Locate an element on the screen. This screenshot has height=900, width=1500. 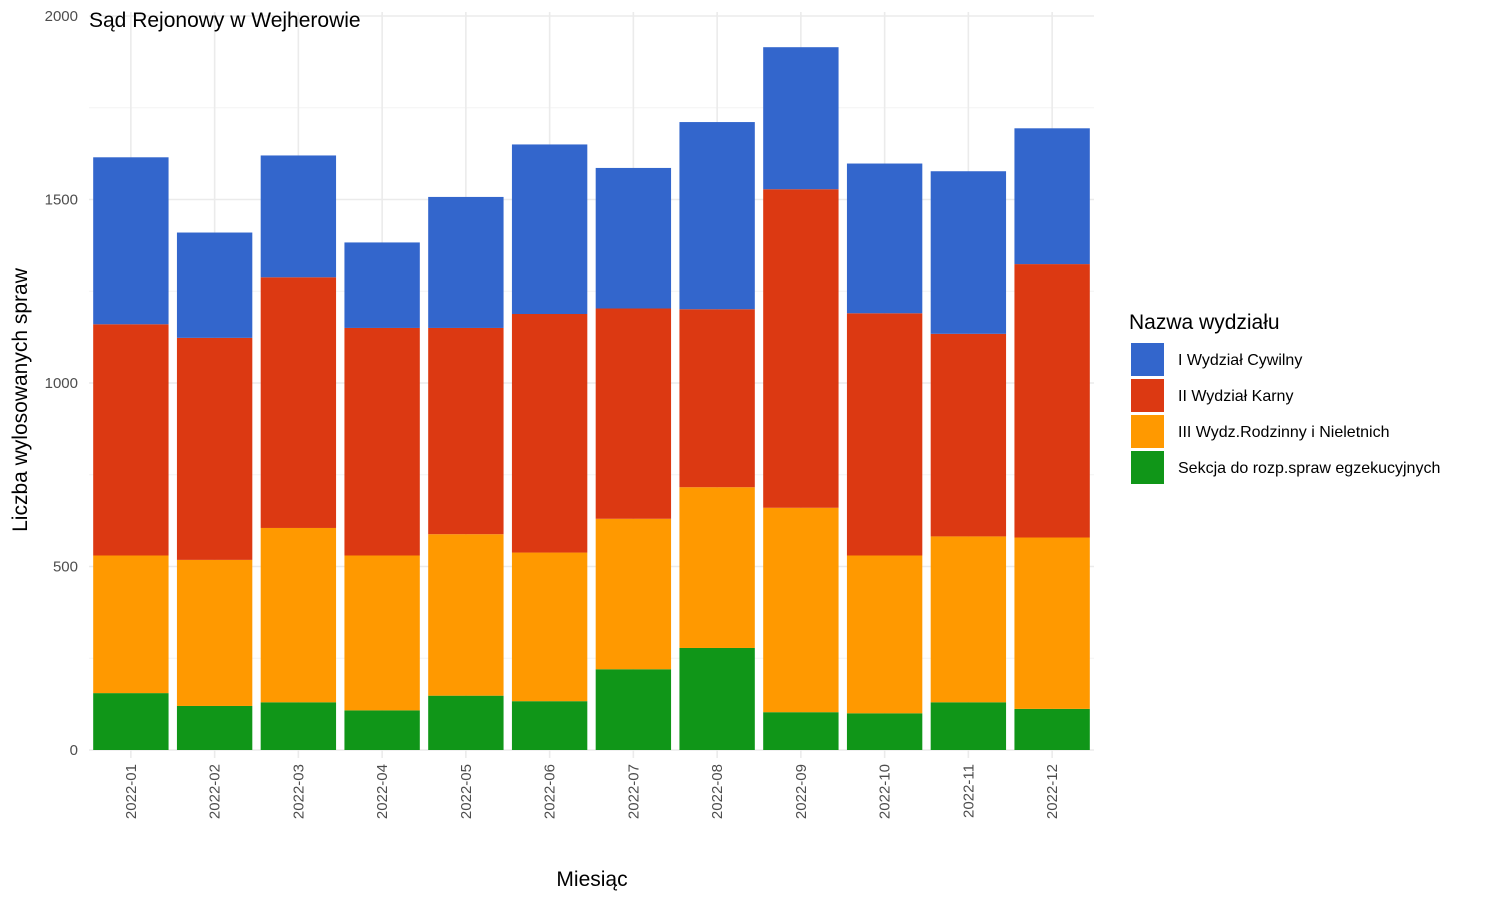
bar-segment-2022-01-s2 is located at coordinates (131, 440).